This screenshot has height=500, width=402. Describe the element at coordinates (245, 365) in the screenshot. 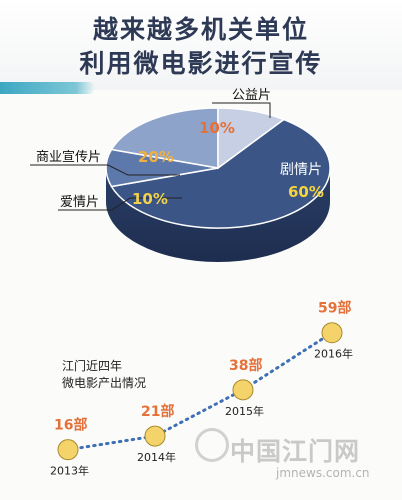

I see `value-label-2015: 38部` at that location.